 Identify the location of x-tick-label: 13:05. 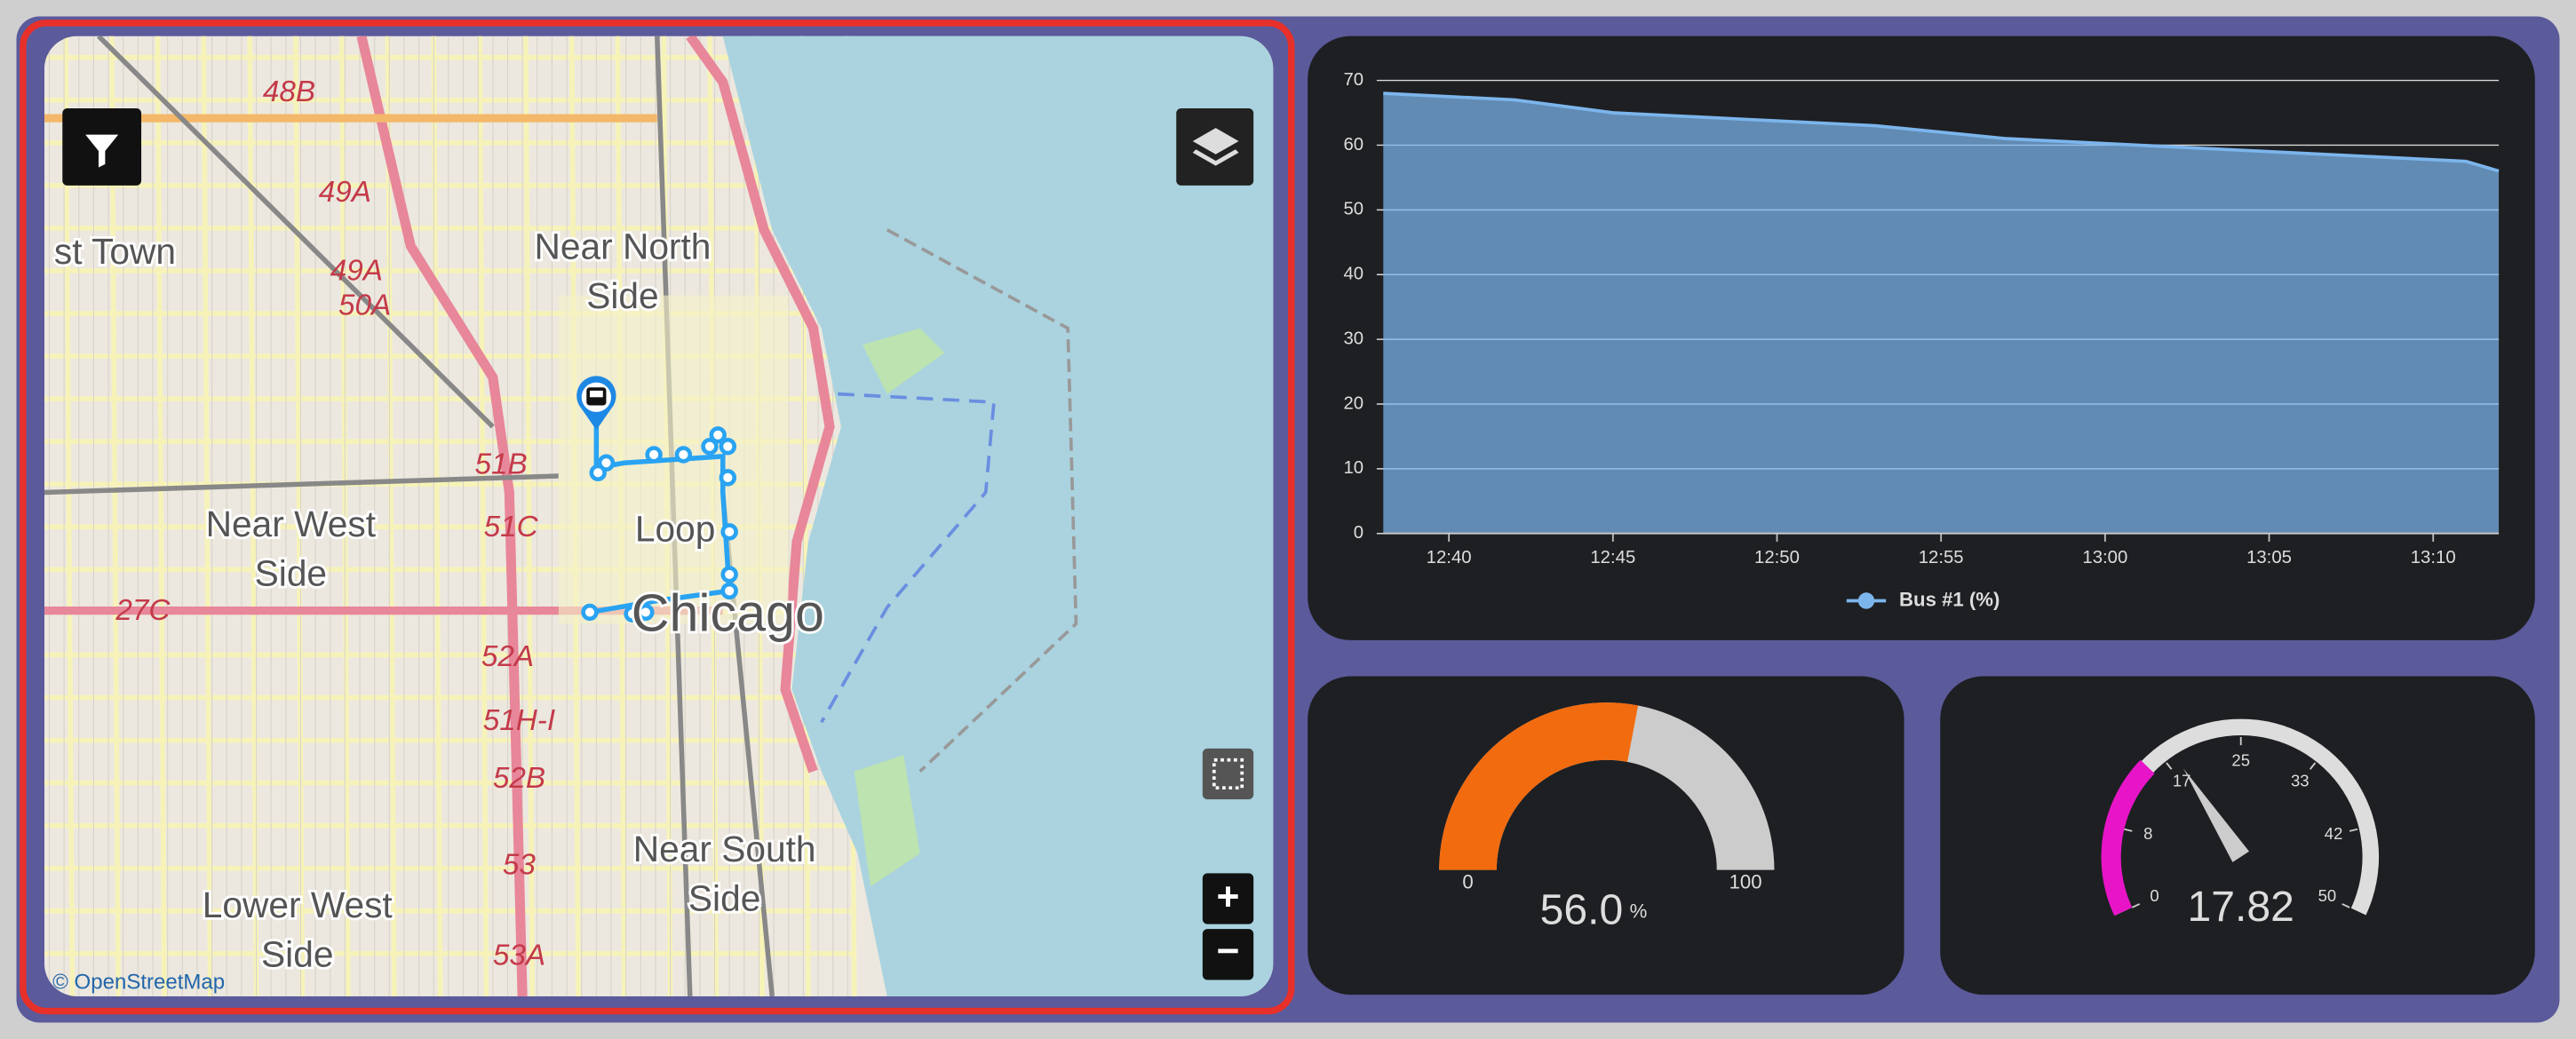
(2269, 557).